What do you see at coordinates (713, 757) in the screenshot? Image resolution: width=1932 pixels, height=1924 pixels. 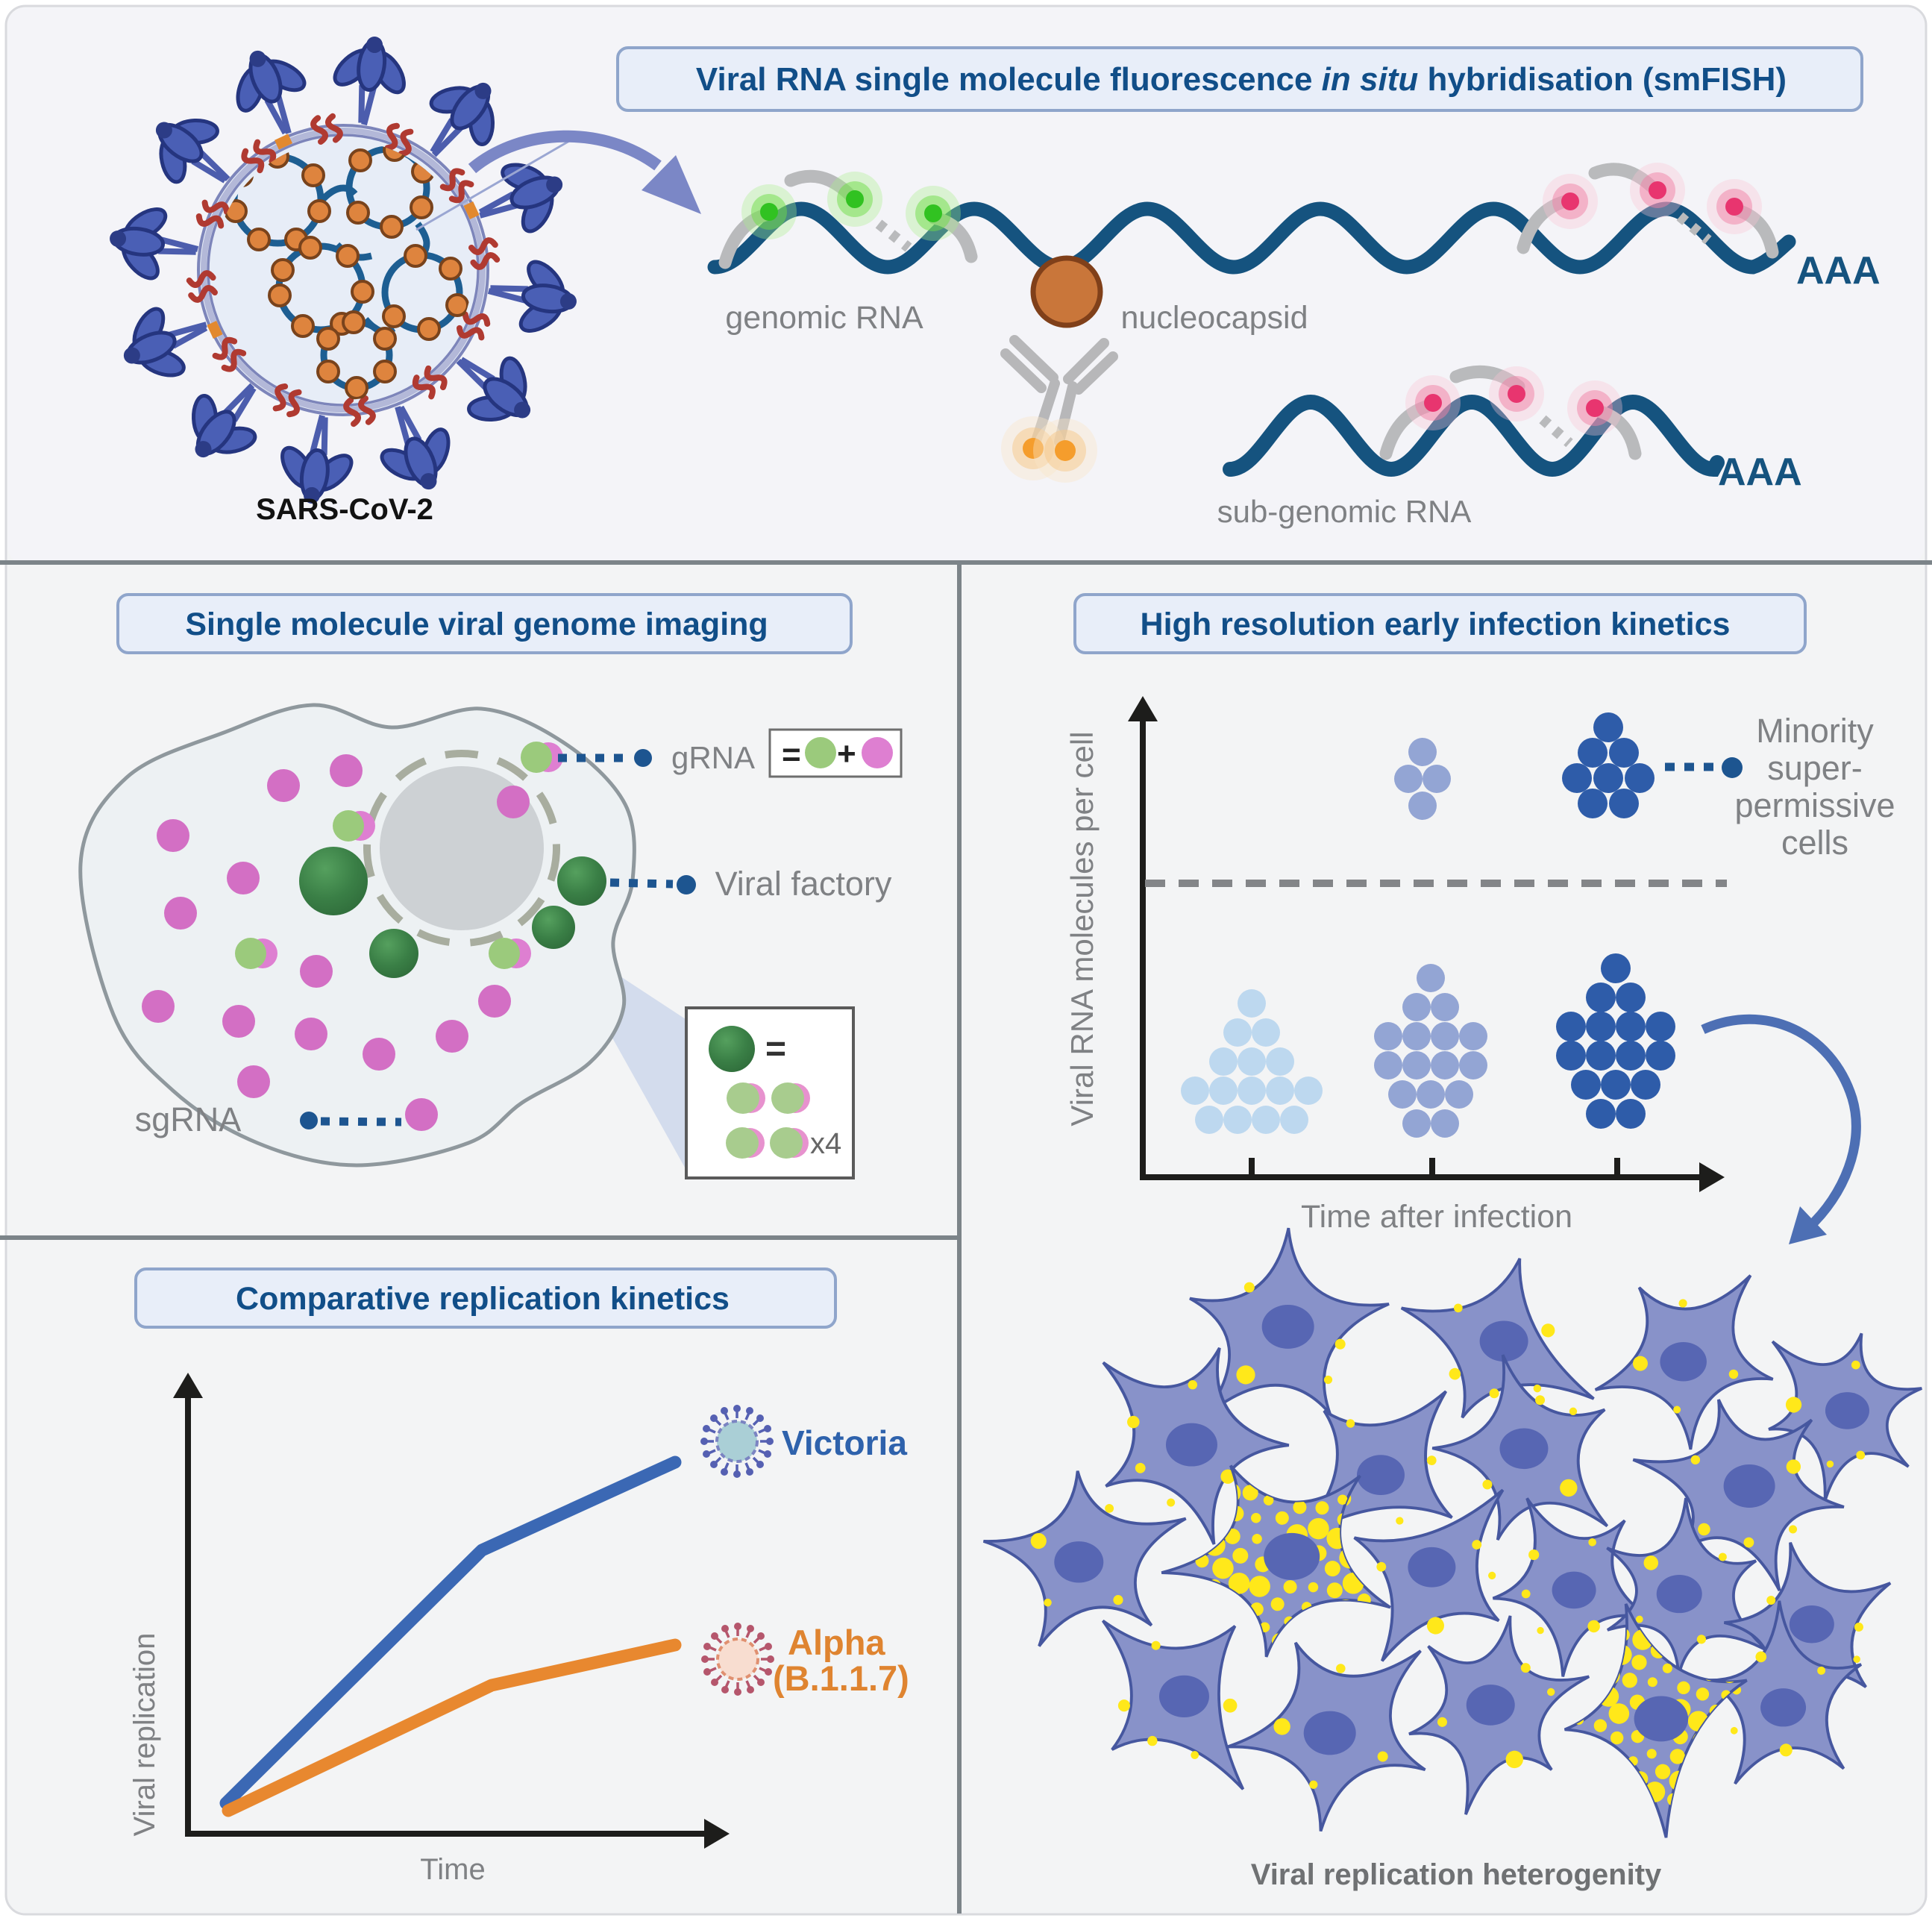 I see `svg-text: gRNA` at bounding box center [713, 757].